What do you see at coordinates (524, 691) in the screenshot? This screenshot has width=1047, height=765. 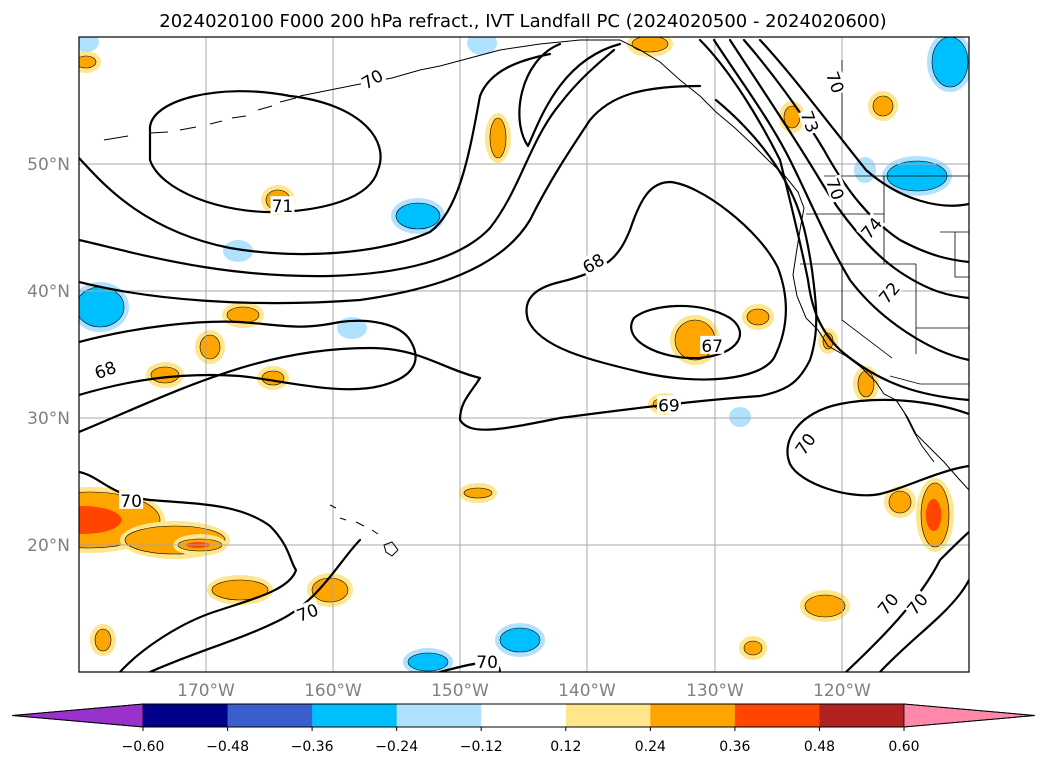 I see `longitude-labels: 170°W 160°W 150°W 140°W 130°W 120°W` at bounding box center [524, 691].